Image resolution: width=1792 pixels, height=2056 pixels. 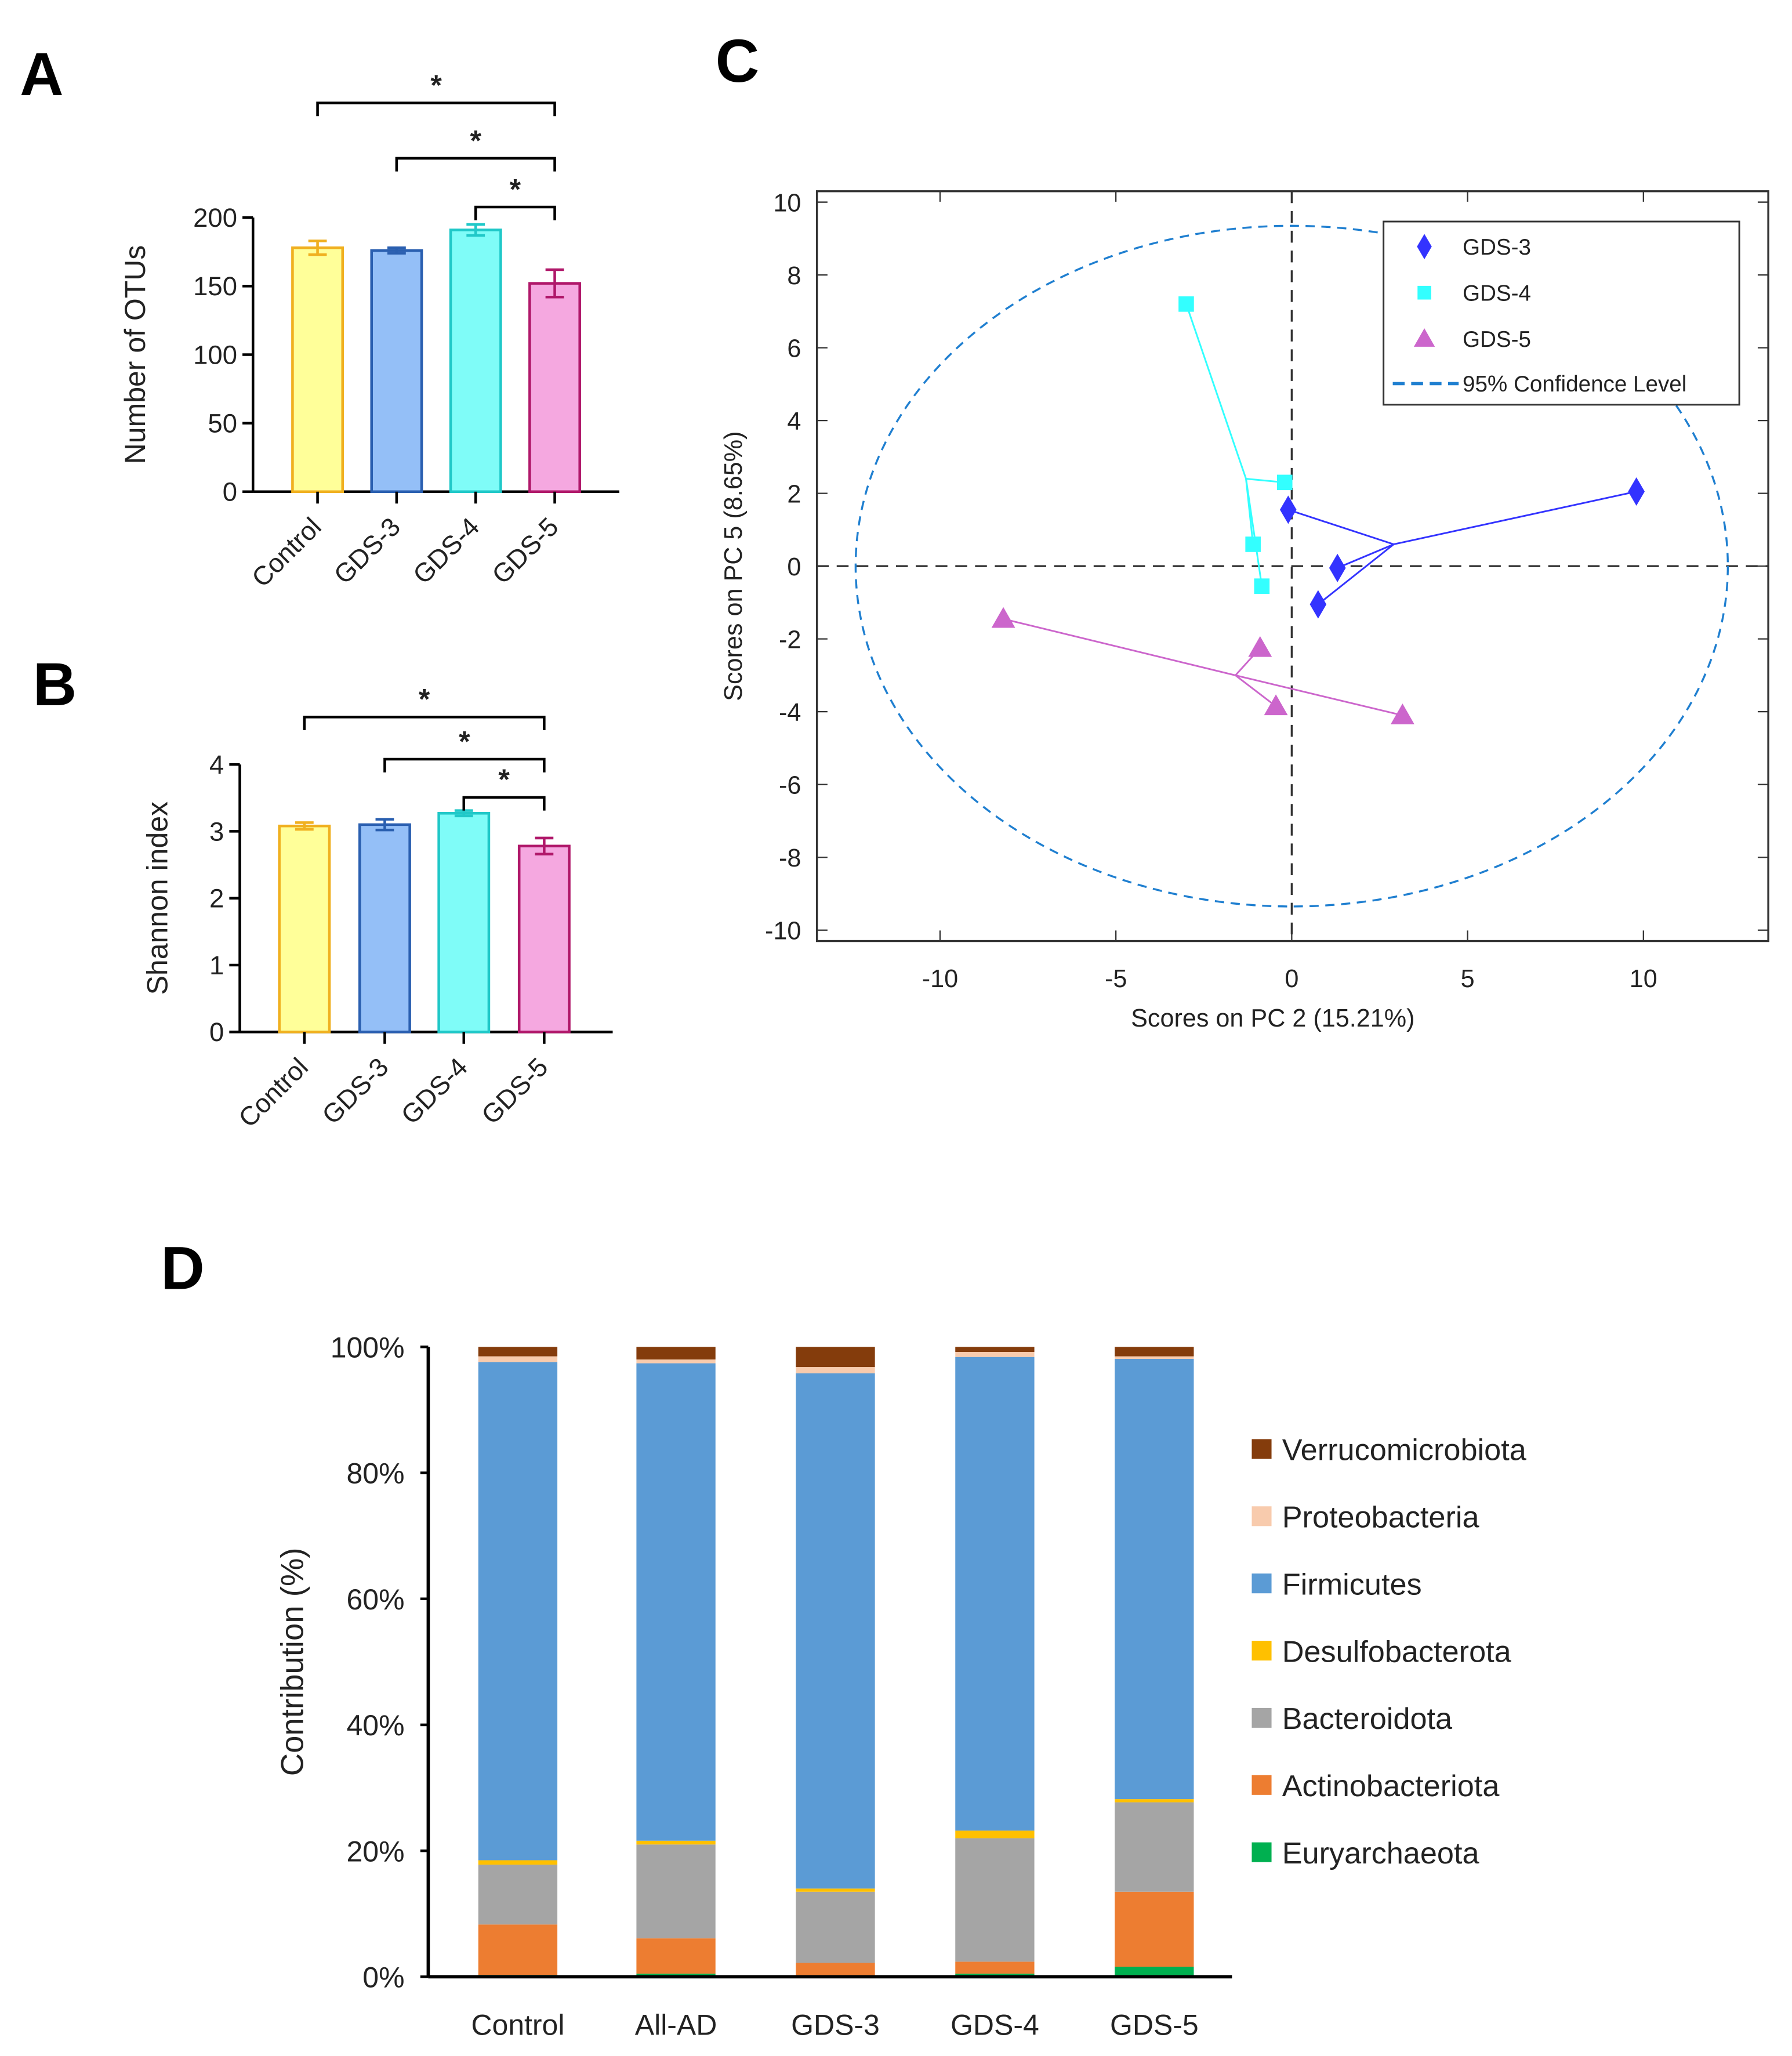 I want to click on legend-label: Euryarchaeota, so click(x=1381, y=1854).